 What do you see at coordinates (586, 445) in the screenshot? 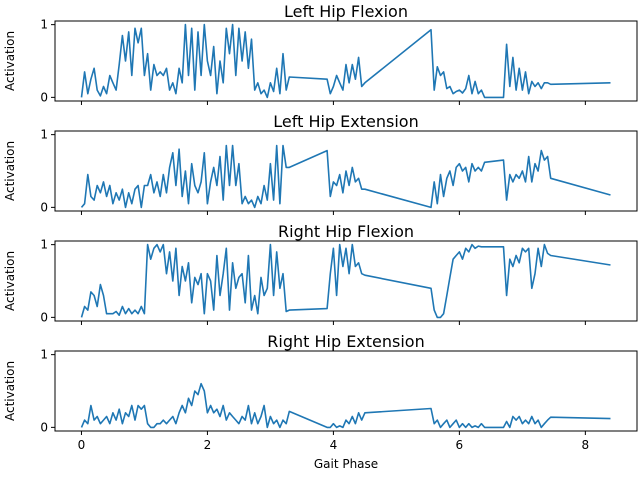
I see `x-tick-label: 8` at bounding box center [586, 445].